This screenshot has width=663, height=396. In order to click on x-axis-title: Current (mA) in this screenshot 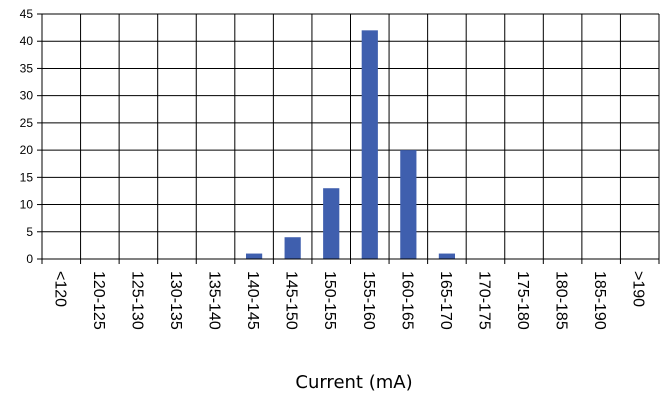, I will do `click(353, 382)`.